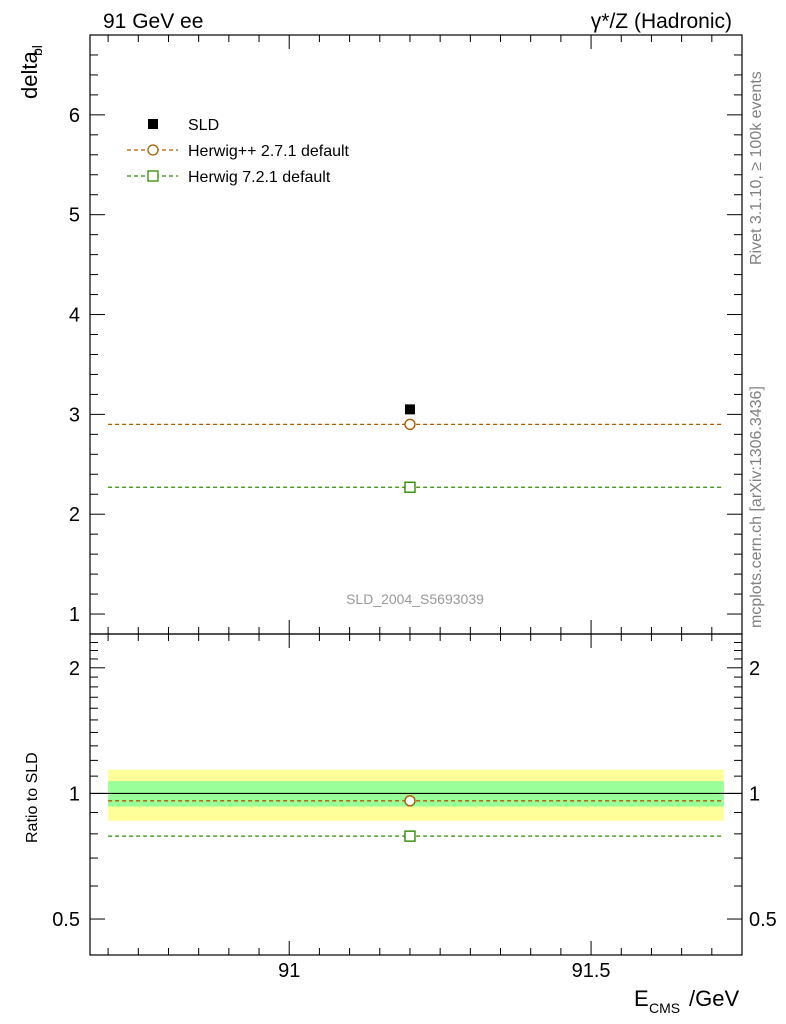 The height and width of the screenshot is (1024, 786). What do you see at coordinates (74, 316) in the screenshot?
I see `upper-y-tick-label: 4` at bounding box center [74, 316].